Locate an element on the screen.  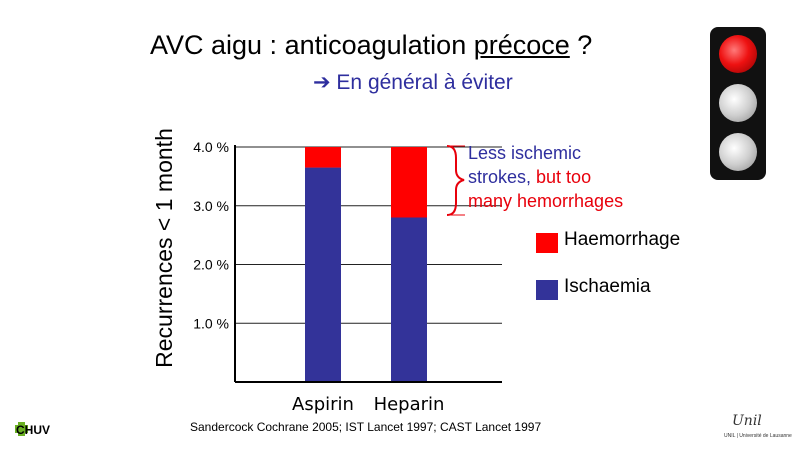
traffic-light-icon is located at coordinates (738, 103).